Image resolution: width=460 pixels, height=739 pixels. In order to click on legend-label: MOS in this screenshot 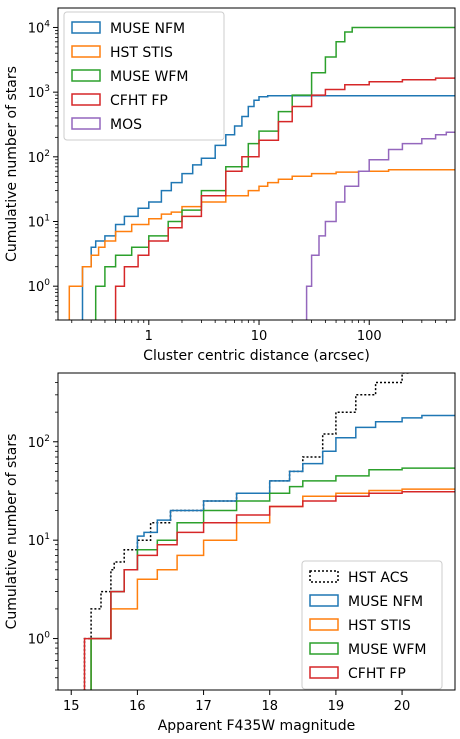, I will do `click(126, 125)`.